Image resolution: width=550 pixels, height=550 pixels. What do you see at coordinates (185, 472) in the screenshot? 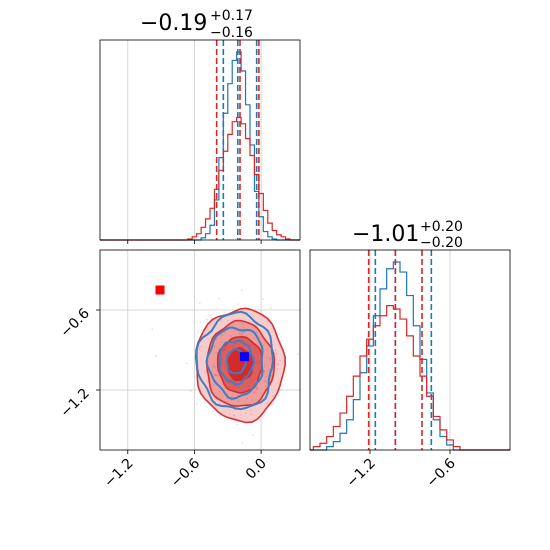
I see `param1-x-tick-label-1: −0.6` at bounding box center [185, 472].